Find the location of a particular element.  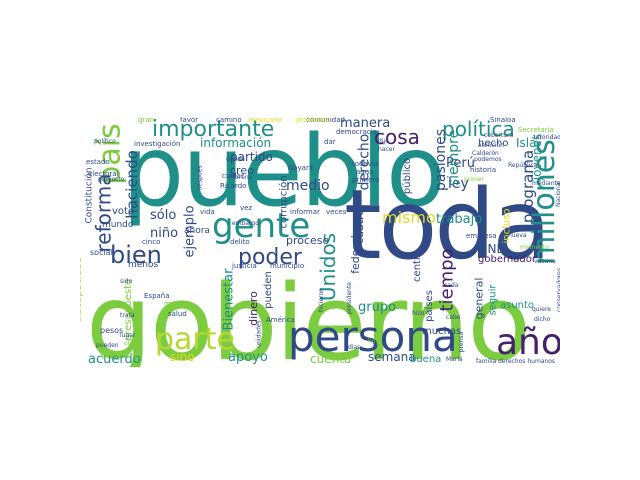

word-investigacion: investigación is located at coordinates (157, 144).